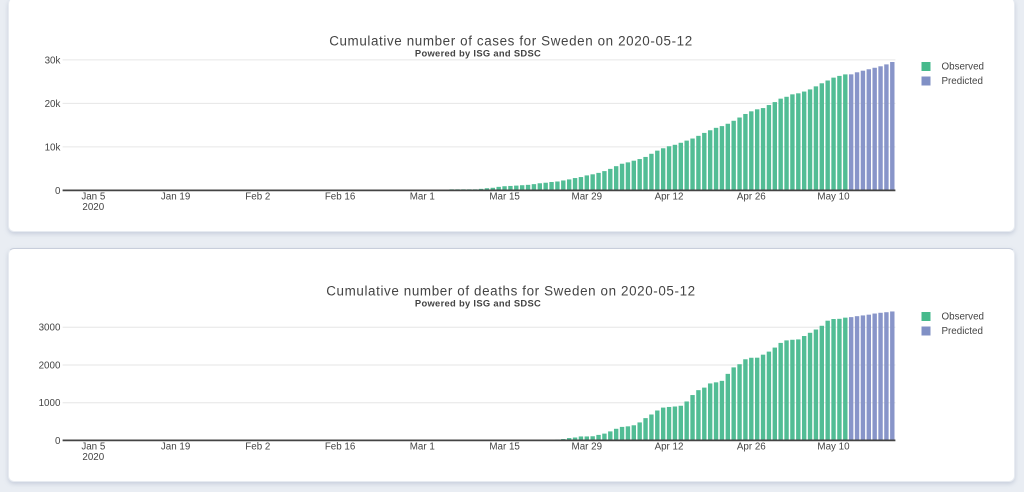 This screenshot has width=1024, height=492. I want to click on svg-text: 3000, so click(50, 328).